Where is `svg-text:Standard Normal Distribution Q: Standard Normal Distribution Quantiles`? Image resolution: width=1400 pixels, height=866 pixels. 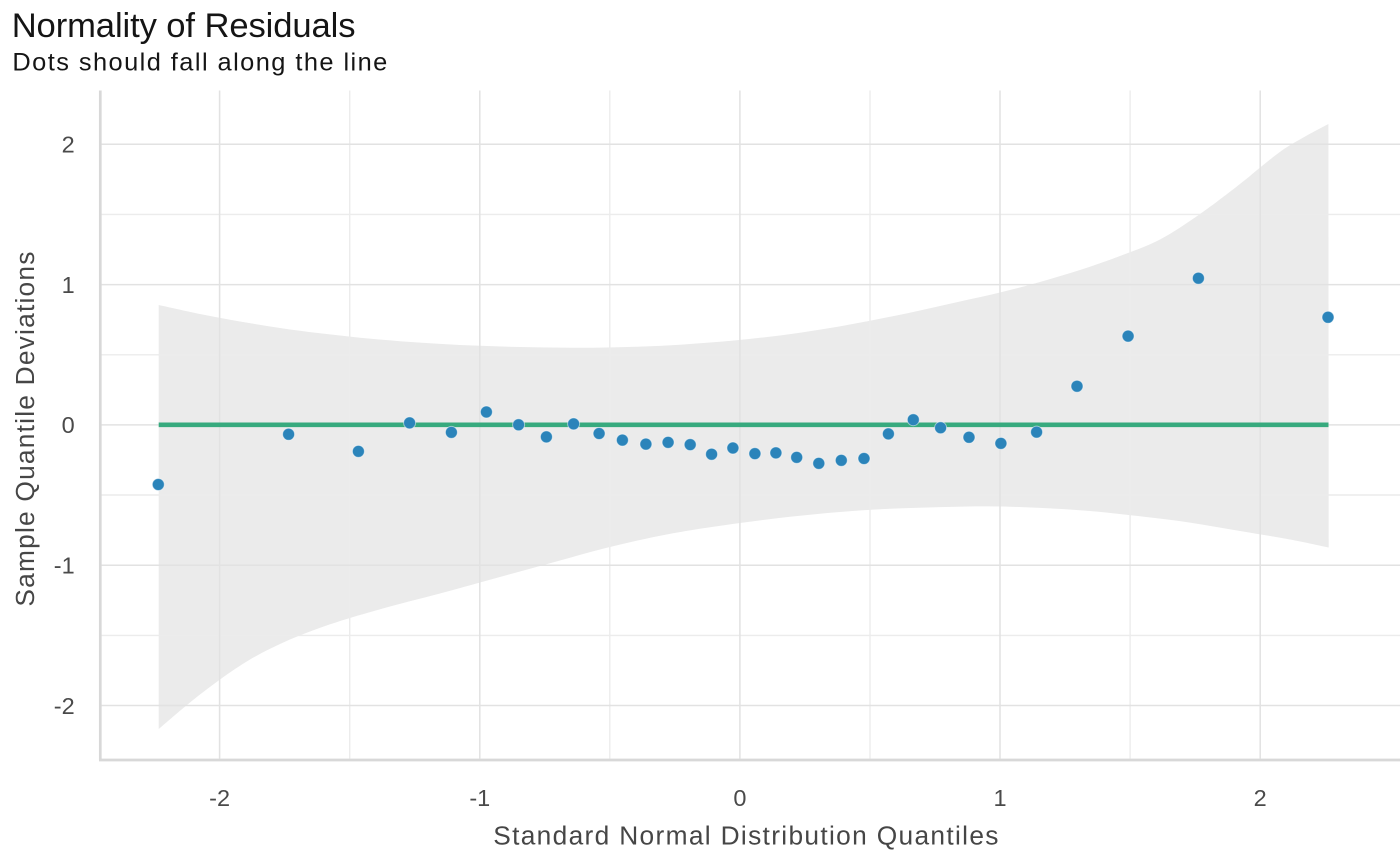
svg-text:Standard Normal Distribution Q: Standard Normal Distribution Quantiles is located at coordinates (746, 835).